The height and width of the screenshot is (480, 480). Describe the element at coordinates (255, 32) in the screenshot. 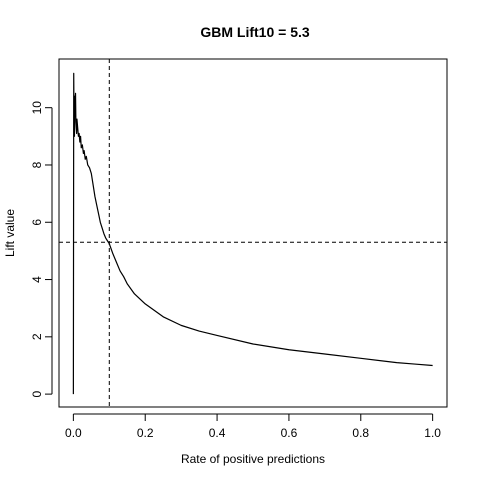

I see `chart-title: GBM Lift10 = 5.3` at that location.